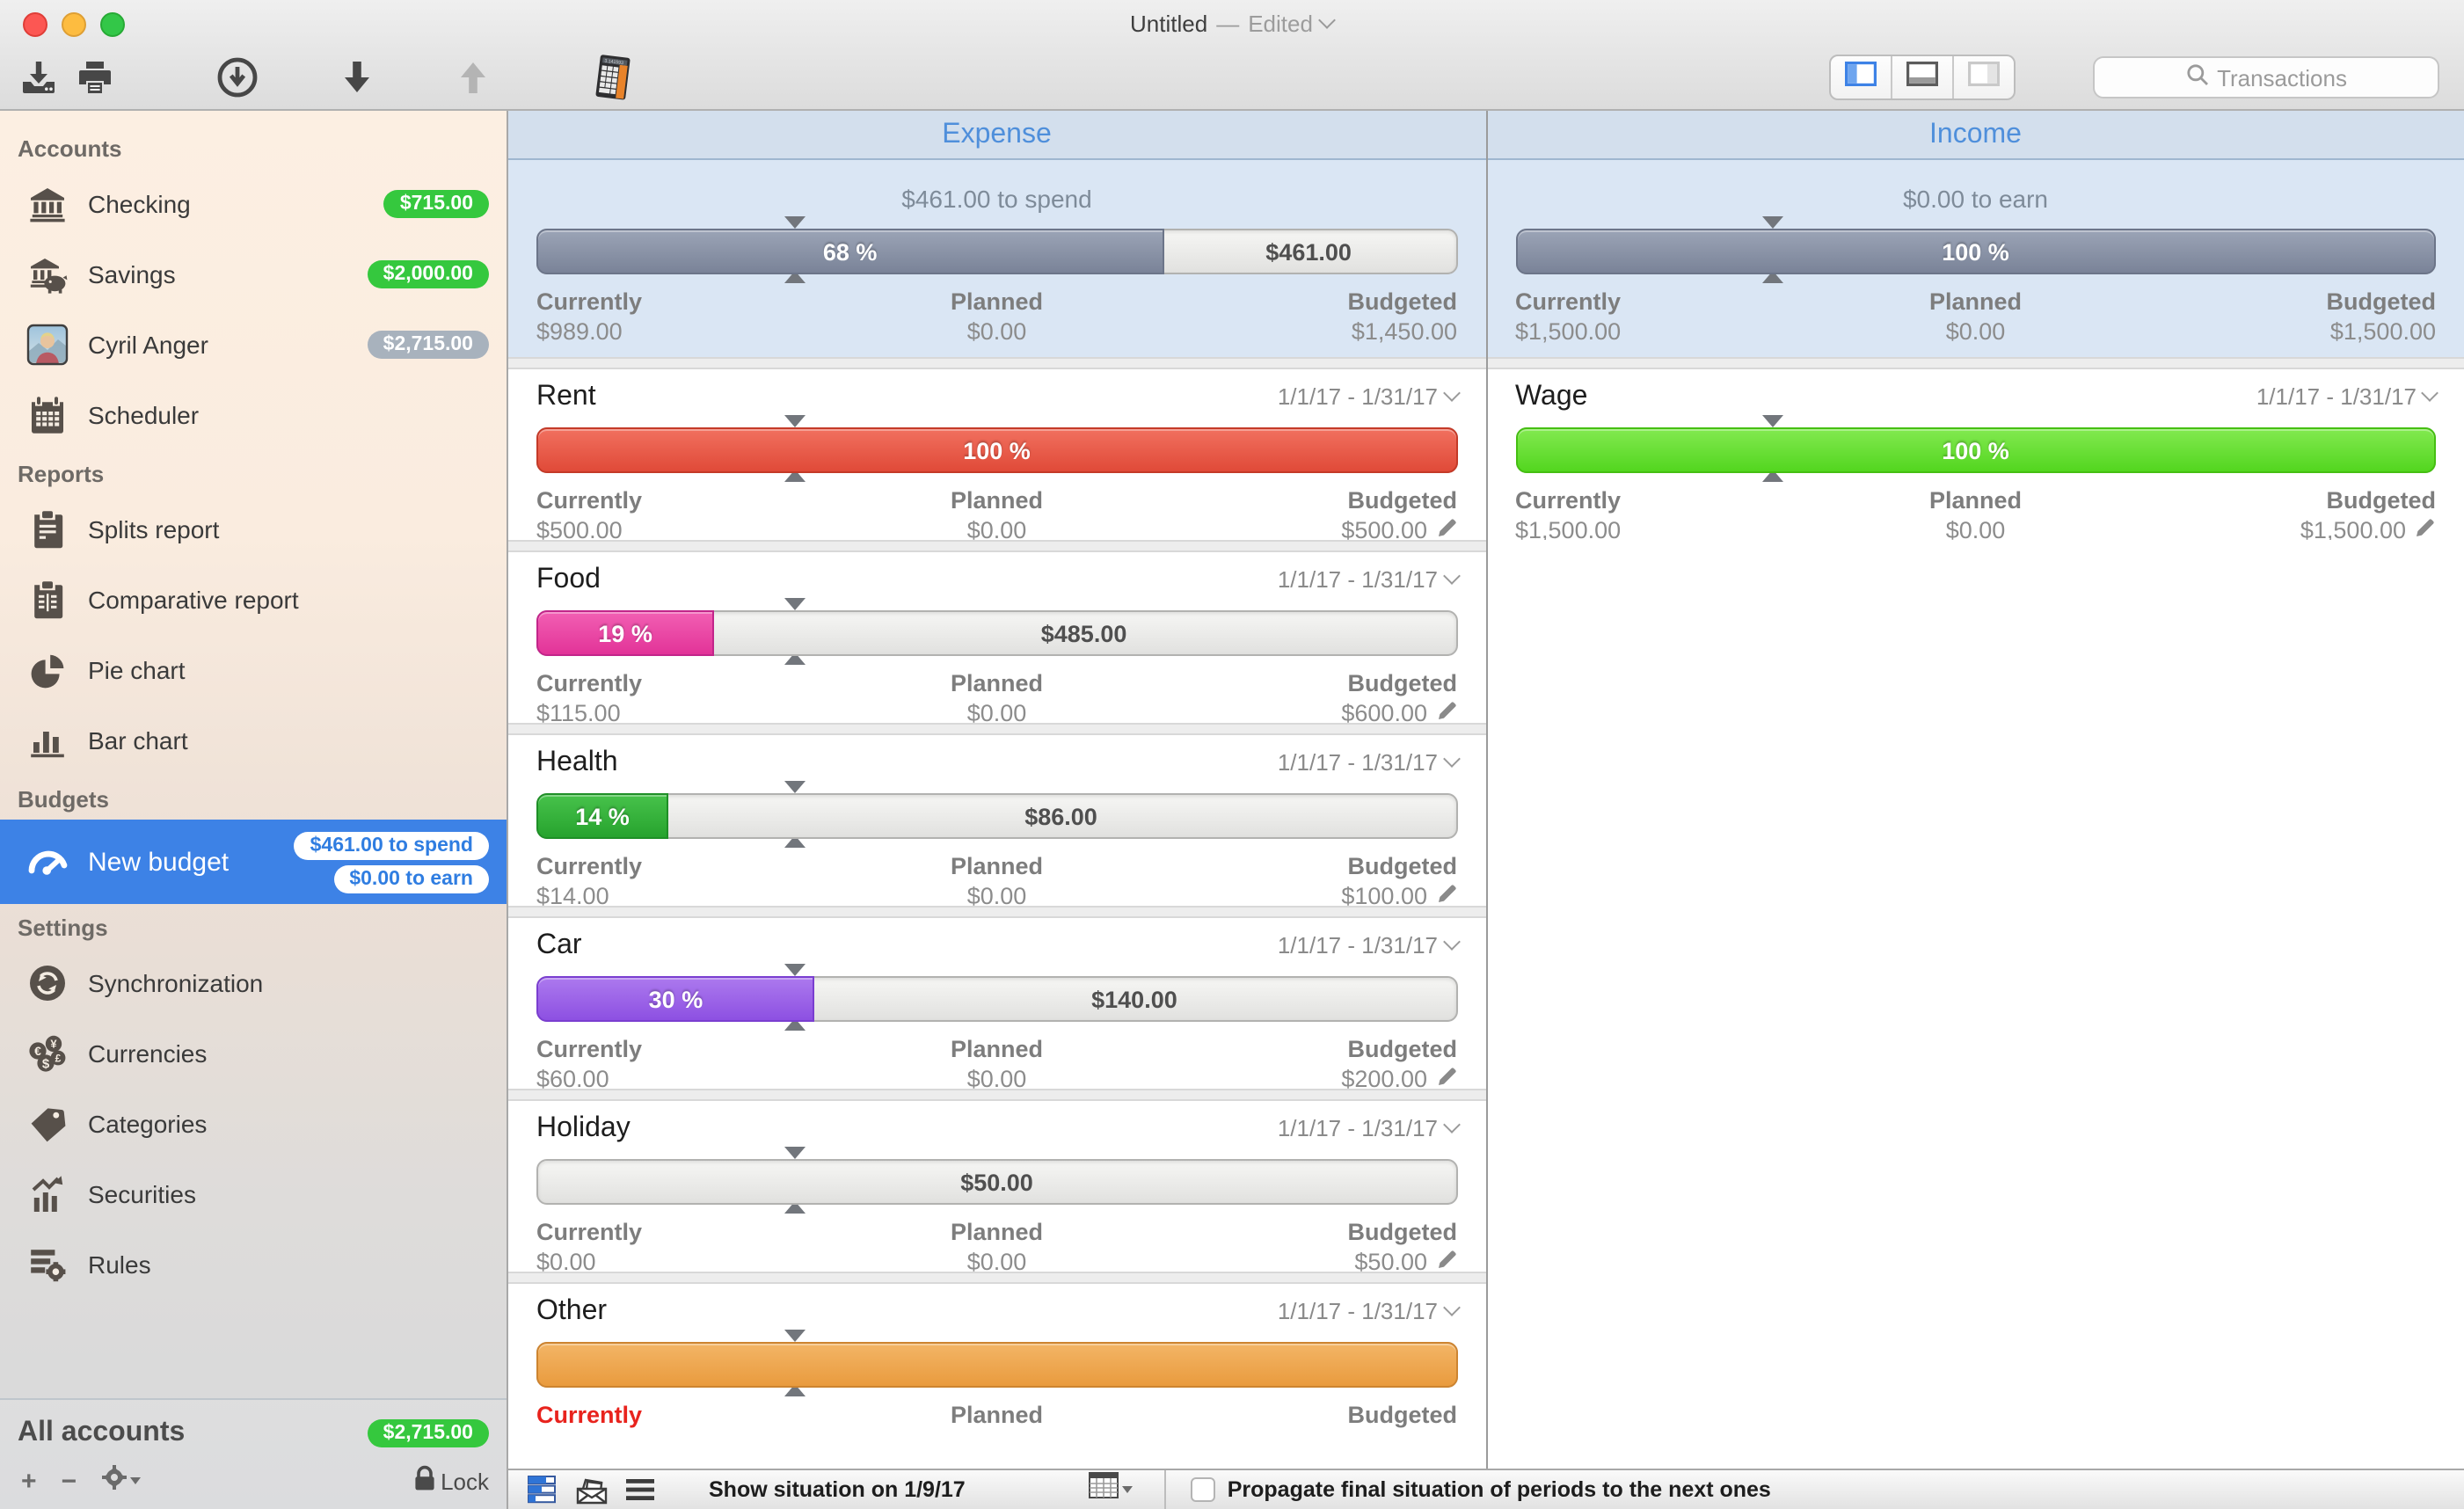 This screenshot has width=2464, height=1509. What do you see at coordinates (48, 600) in the screenshot?
I see `clipboard-columns-icon` at bounding box center [48, 600].